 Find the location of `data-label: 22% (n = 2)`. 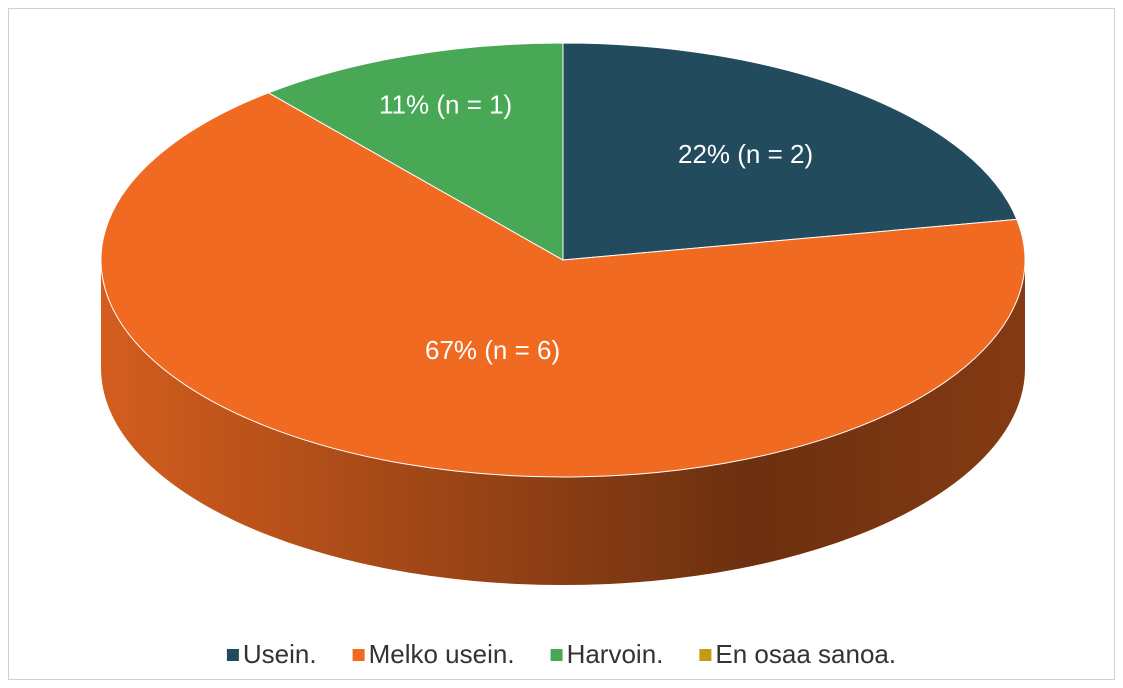

data-label: 22% (n = 2) is located at coordinates (745, 154).